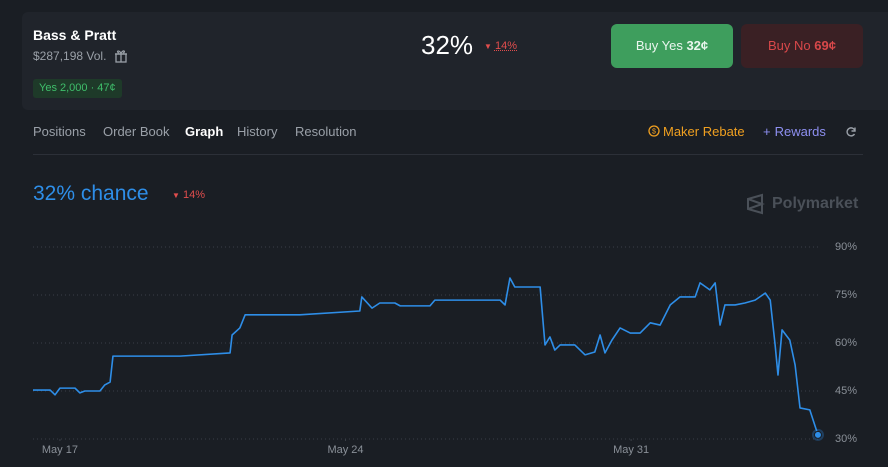 The width and height of the screenshot is (888, 467). What do you see at coordinates (789, 45) in the screenshot?
I see `buy-no-label: Buy No` at bounding box center [789, 45].